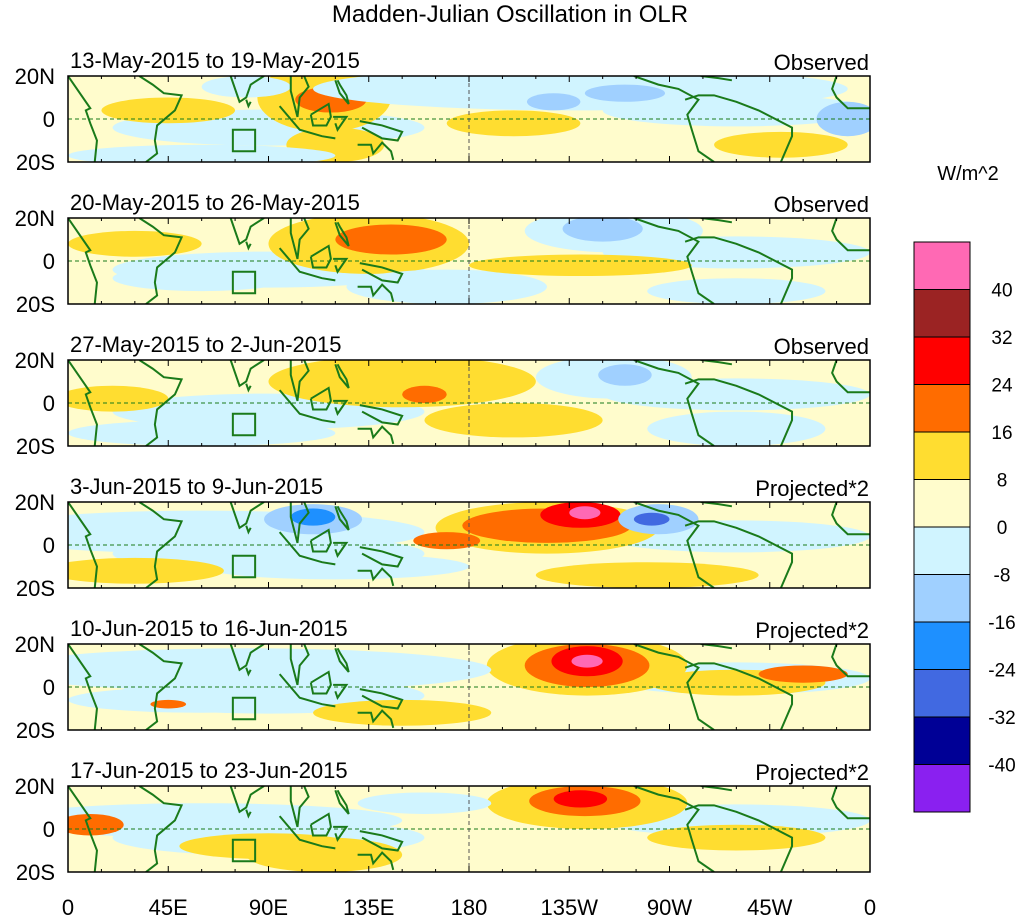  I want to click on panel-date-range: 10-Jun-2015 to 16-Jun-2015, so click(209, 628).